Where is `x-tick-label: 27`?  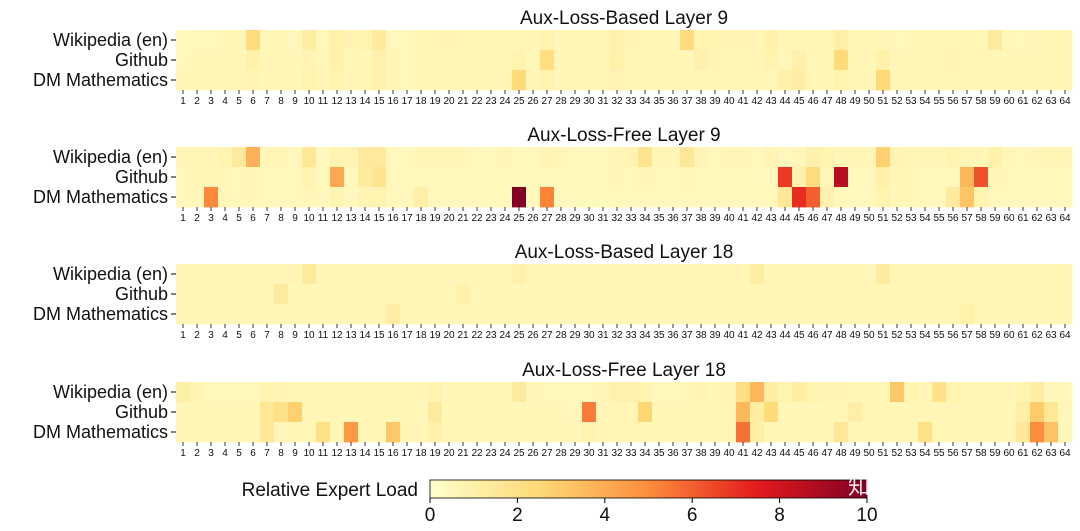 x-tick-label: 27 is located at coordinates (547, 101).